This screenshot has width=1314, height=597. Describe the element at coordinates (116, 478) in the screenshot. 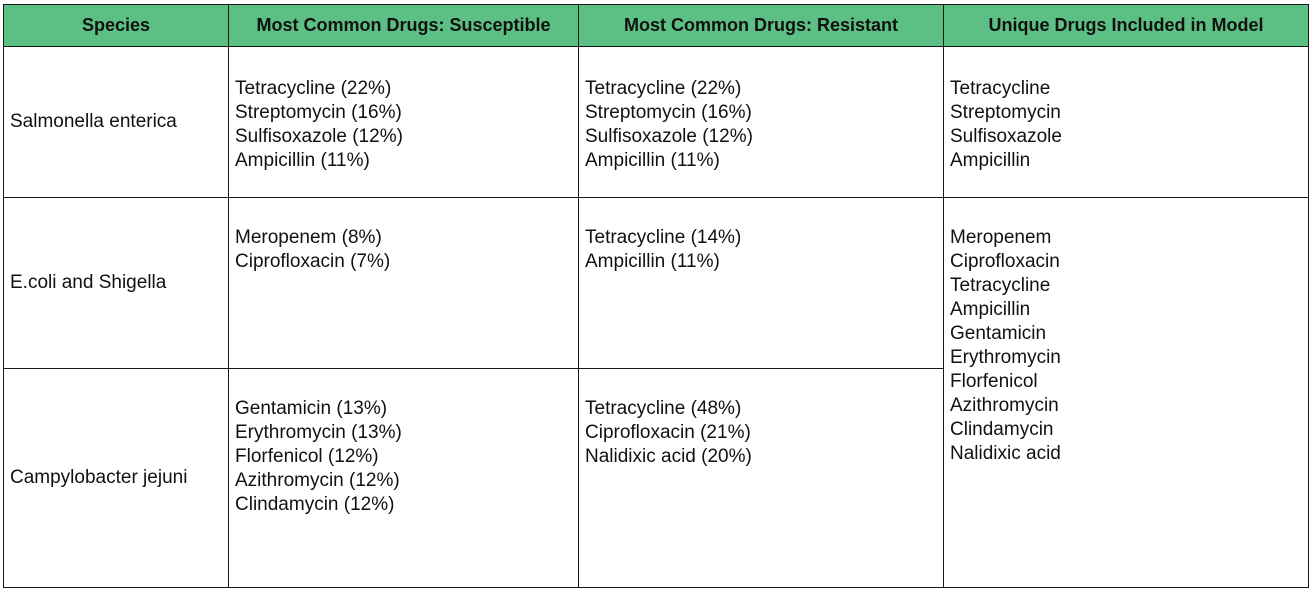

I see `species-cell: Campylobacter jejuni` at that location.